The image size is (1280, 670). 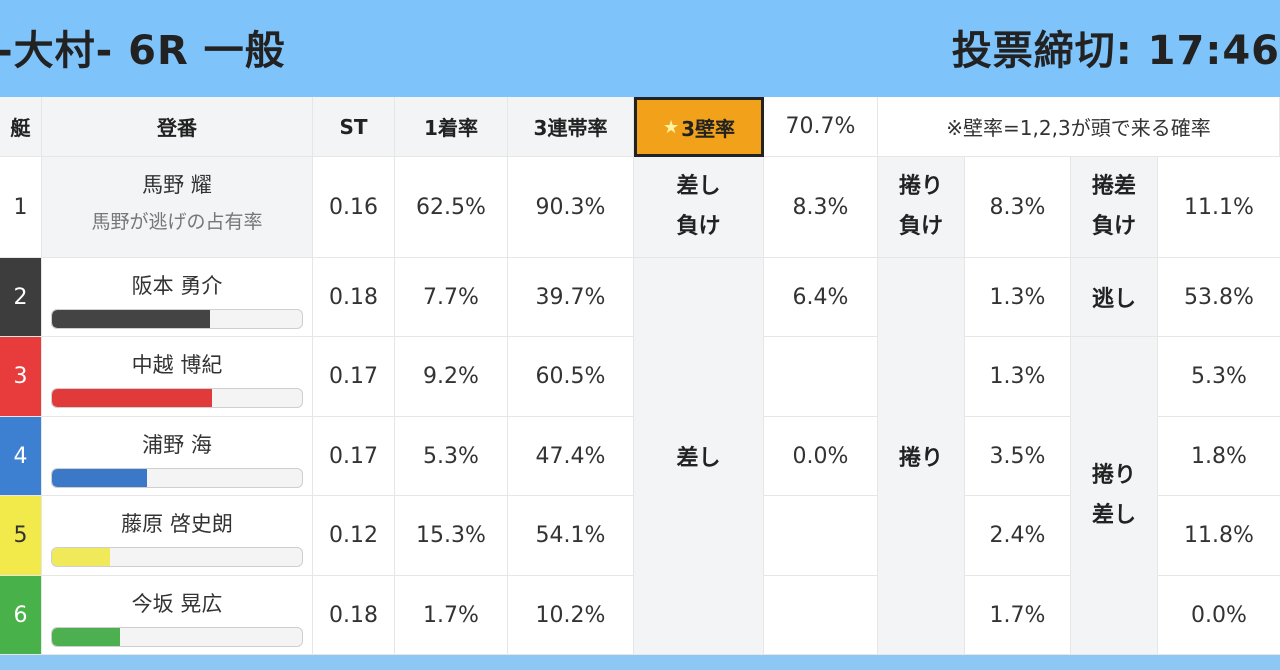 I want to click on col-name: 登番, so click(x=177, y=127).